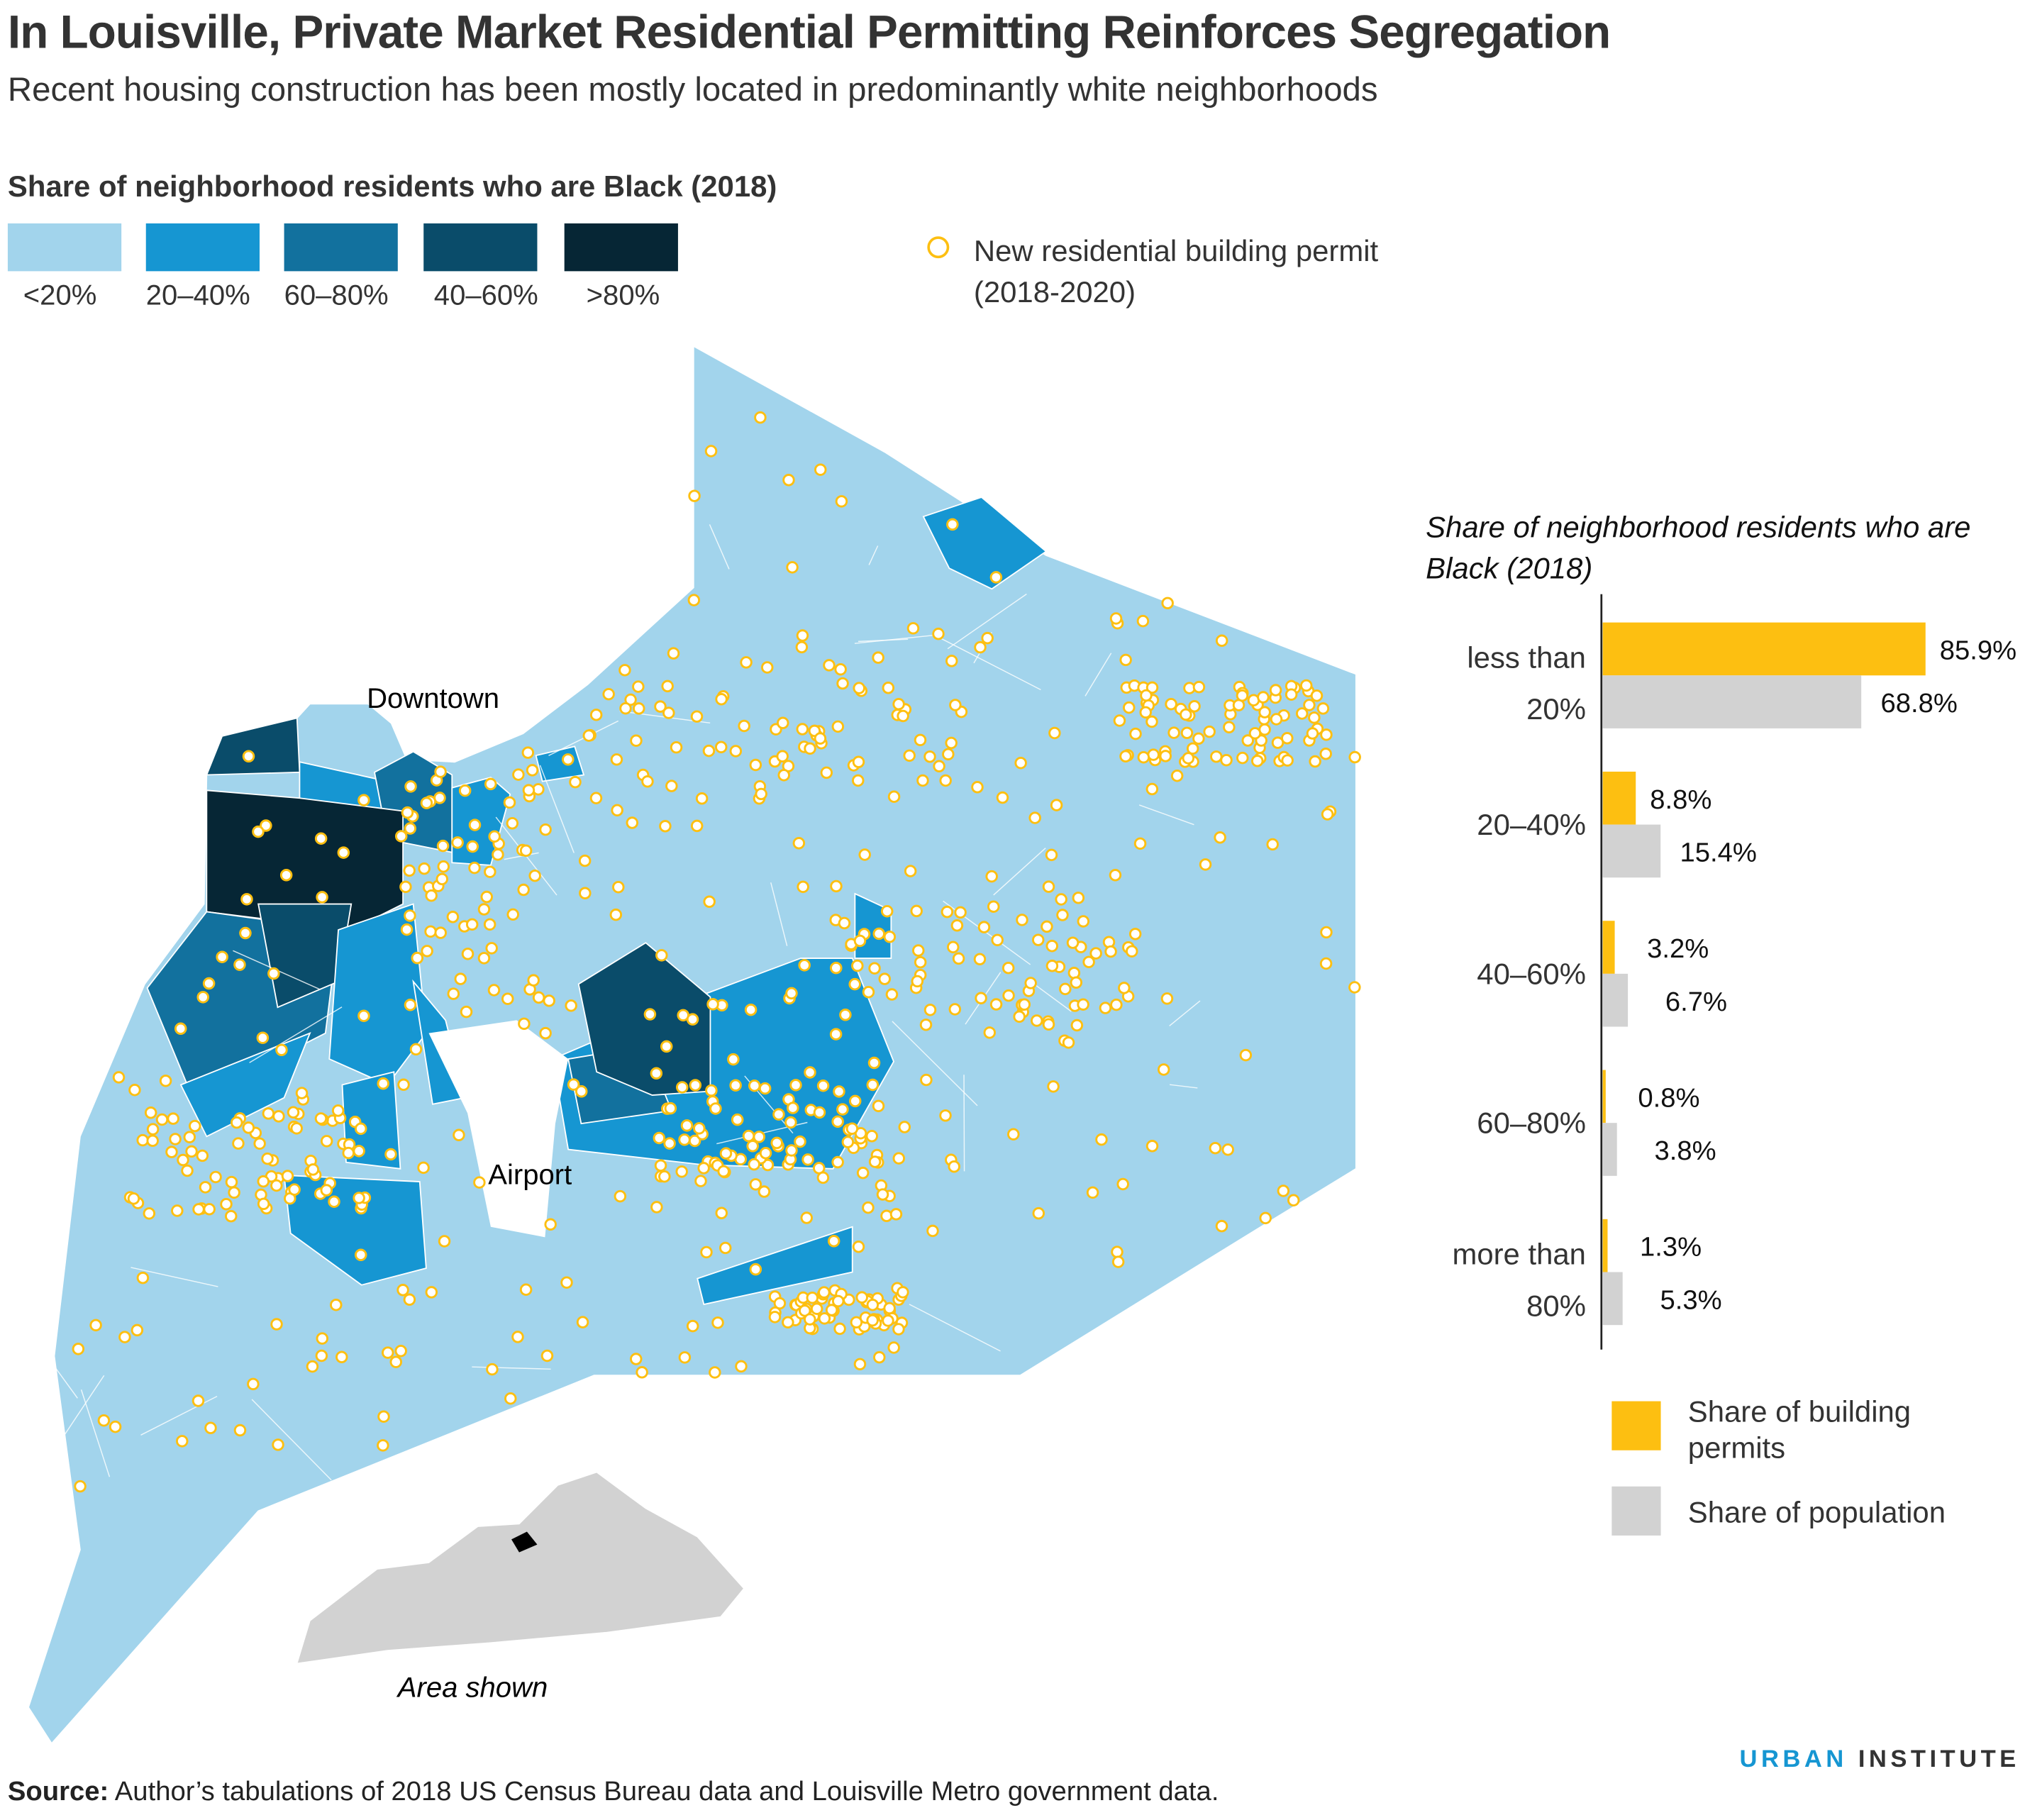  What do you see at coordinates (60, 295) in the screenshot?
I see `legend-label: <20%` at bounding box center [60, 295].